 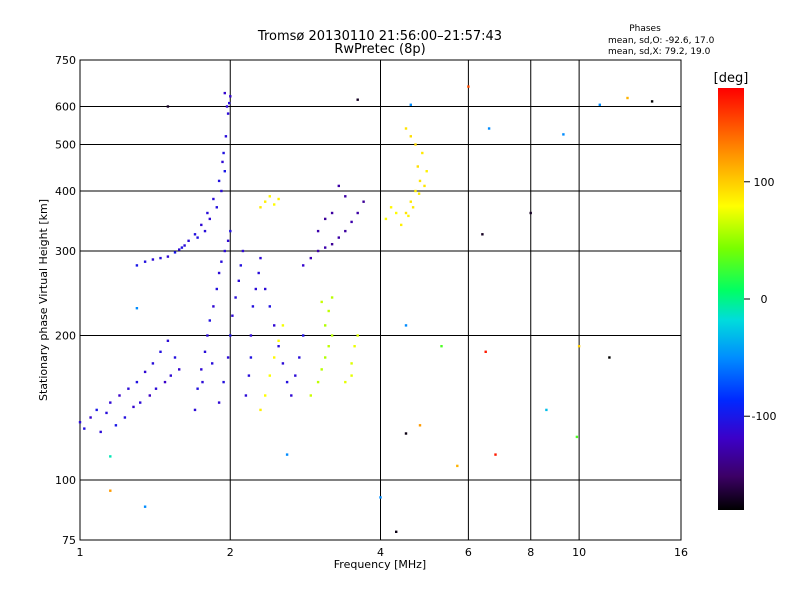 I want to click on colorbar-gradient, so click(x=731, y=299).